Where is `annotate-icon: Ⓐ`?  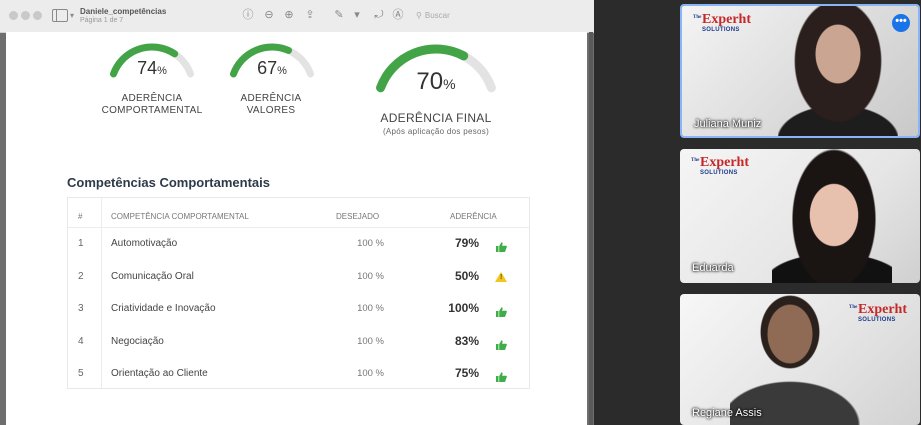 annotate-icon: Ⓐ is located at coordinates (398, 15).